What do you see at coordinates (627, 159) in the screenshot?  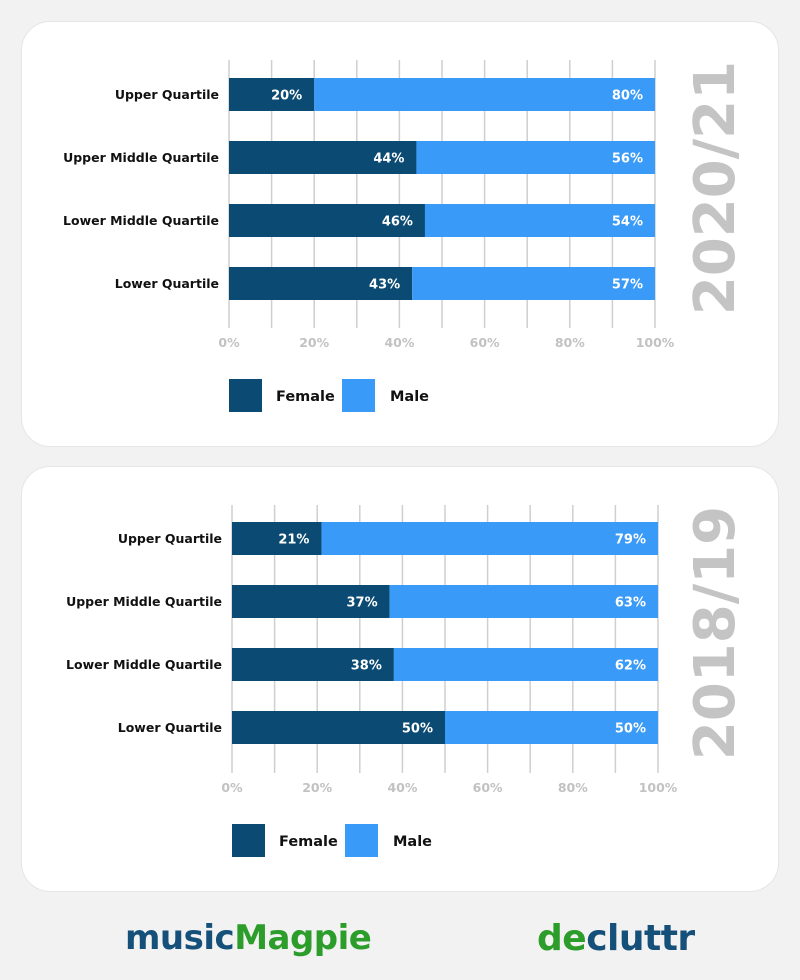 I see `bar-male-label: 56%` at bounding box center [627, 159].